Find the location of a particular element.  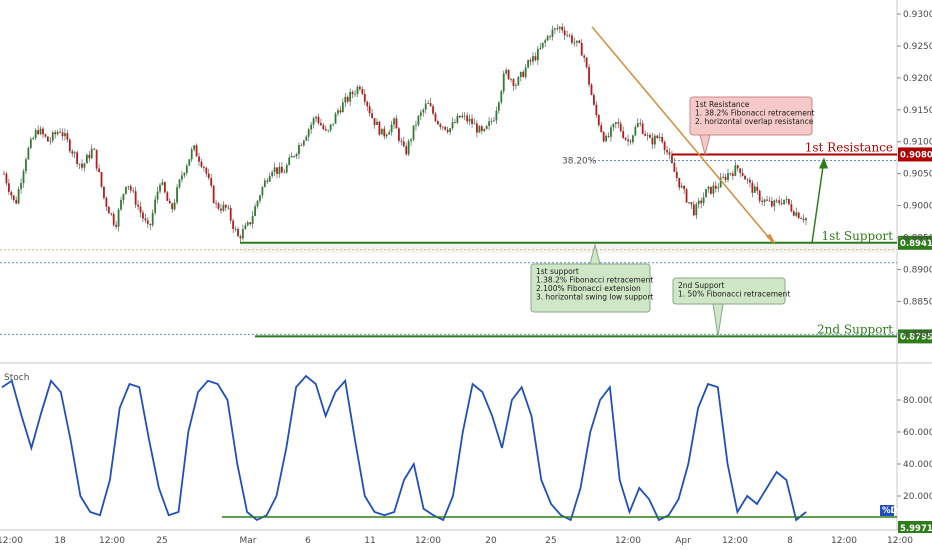

fib-extension-arrowhead is located at coordinates (771, 239).